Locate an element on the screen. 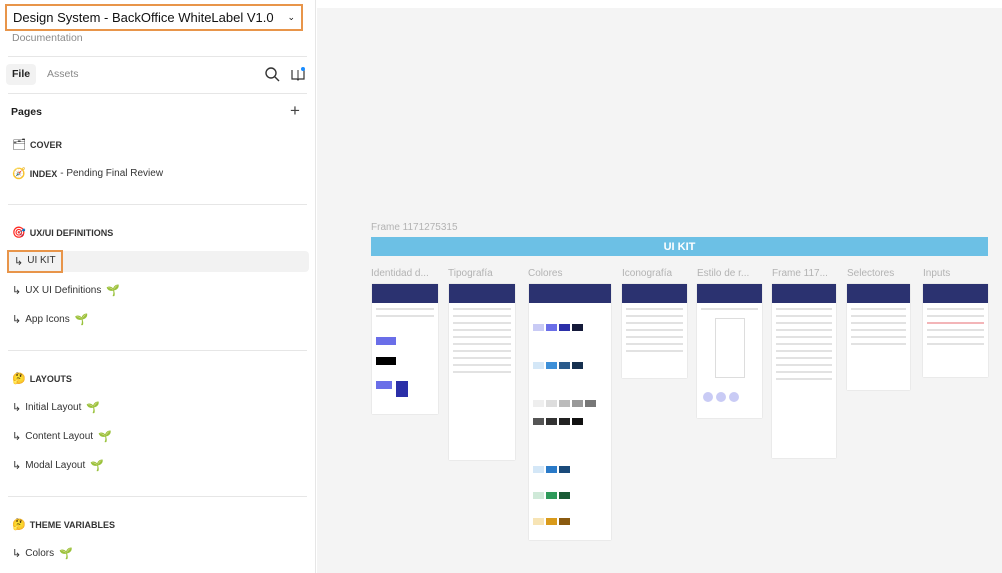 The image size is (1002, 573). frame-thumbnail-tipografia is located at coordinates (482, 372).